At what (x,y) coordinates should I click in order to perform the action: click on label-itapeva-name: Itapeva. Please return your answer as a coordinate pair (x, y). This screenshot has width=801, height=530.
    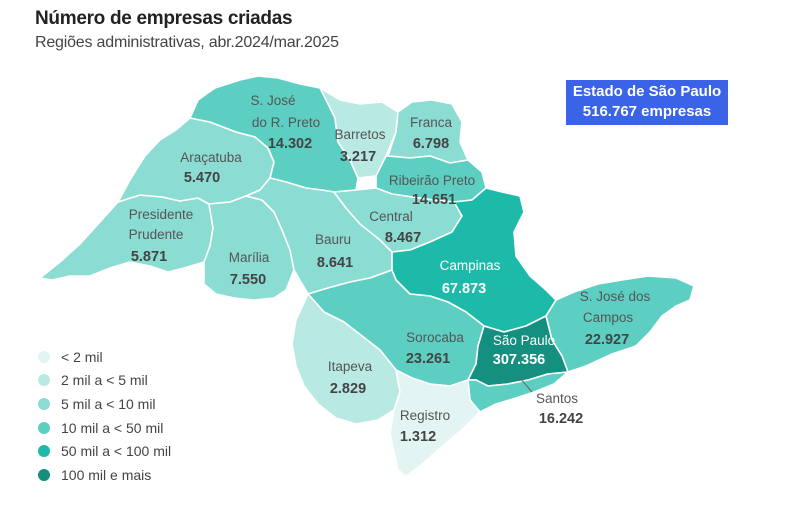
    Looking at the image, I should click on (350, 366).